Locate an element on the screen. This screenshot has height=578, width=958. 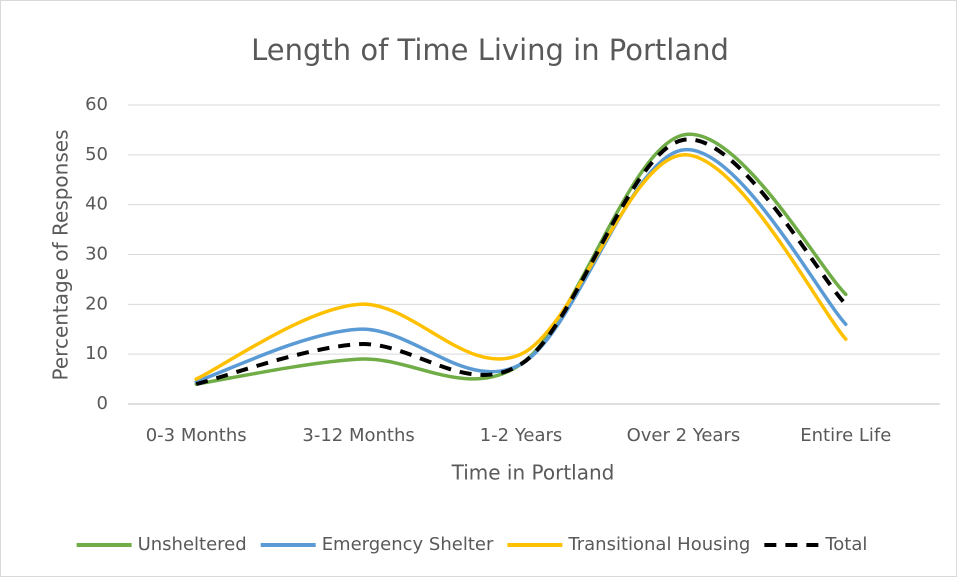
y-tick-label: 30 is located at coordinates (96, 254).